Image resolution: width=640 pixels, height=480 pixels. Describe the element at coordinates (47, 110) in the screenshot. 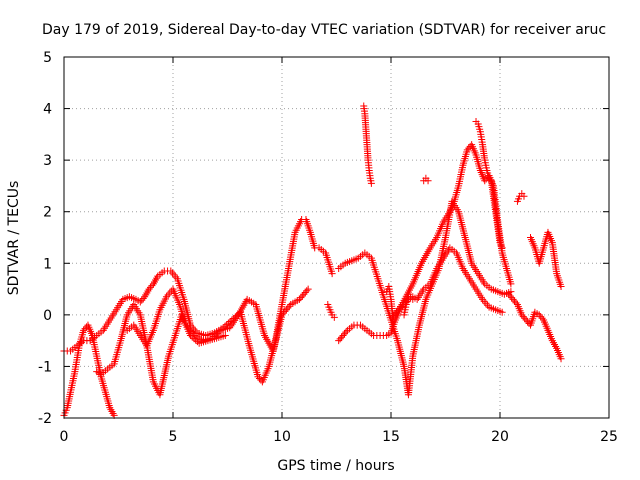

I see `y-tick-label: 4` at that location.